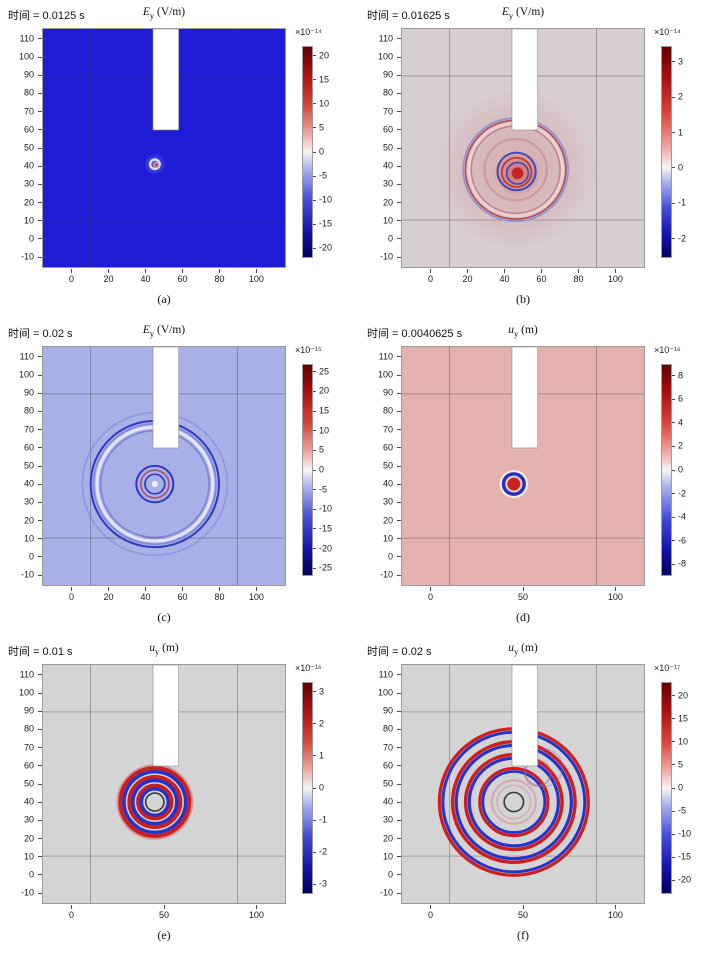 This screenshot has height=956, width=718. Describe the element at coordinates (323, 851) in the screenshot. I see `colorbar-tick-label: -2` at that location.